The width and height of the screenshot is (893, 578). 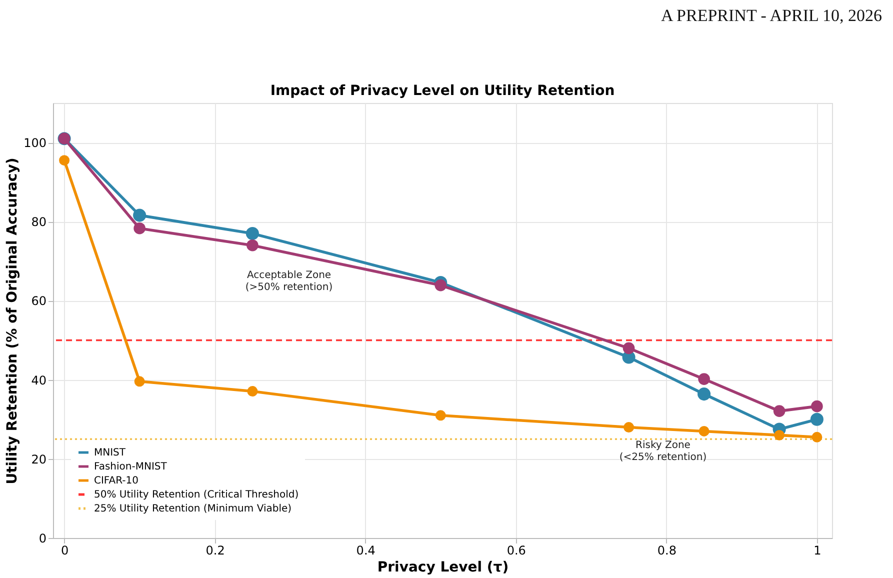 What do you see at coordinates (442, 91) in the screenshot?
I see `chart-title: Impact of Privacy Level on Utility Retention` at bounding box center [442, 91].